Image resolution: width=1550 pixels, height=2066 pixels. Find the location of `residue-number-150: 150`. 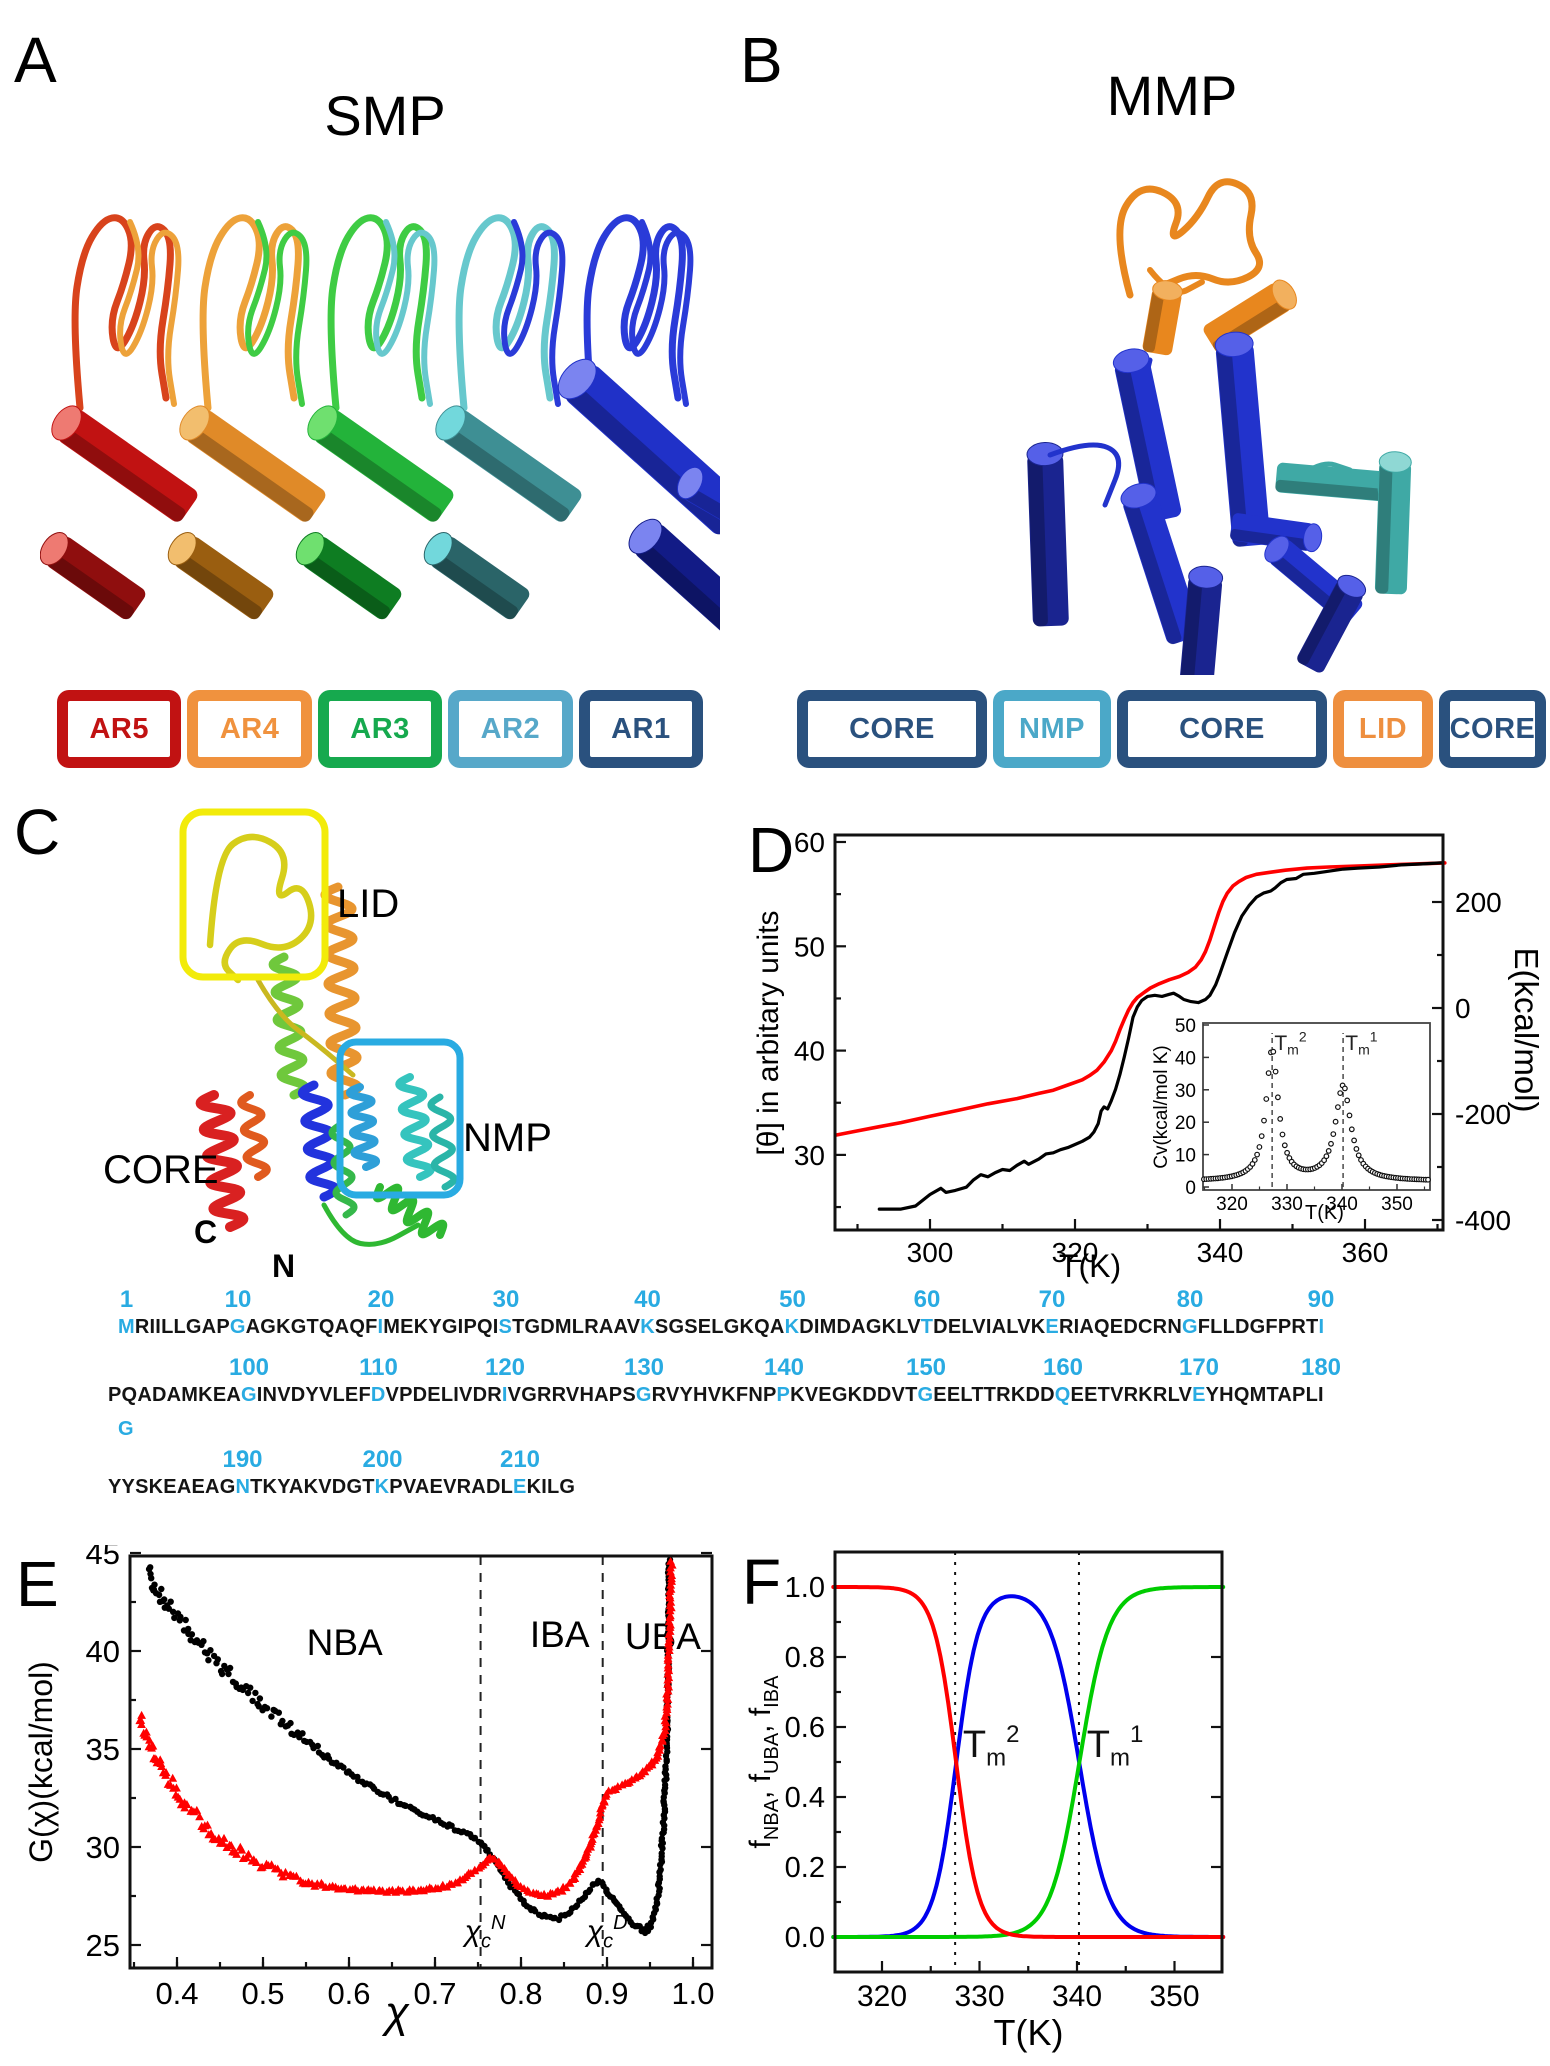

residue-number-150: 150 is located at coordinates (926, 1367).